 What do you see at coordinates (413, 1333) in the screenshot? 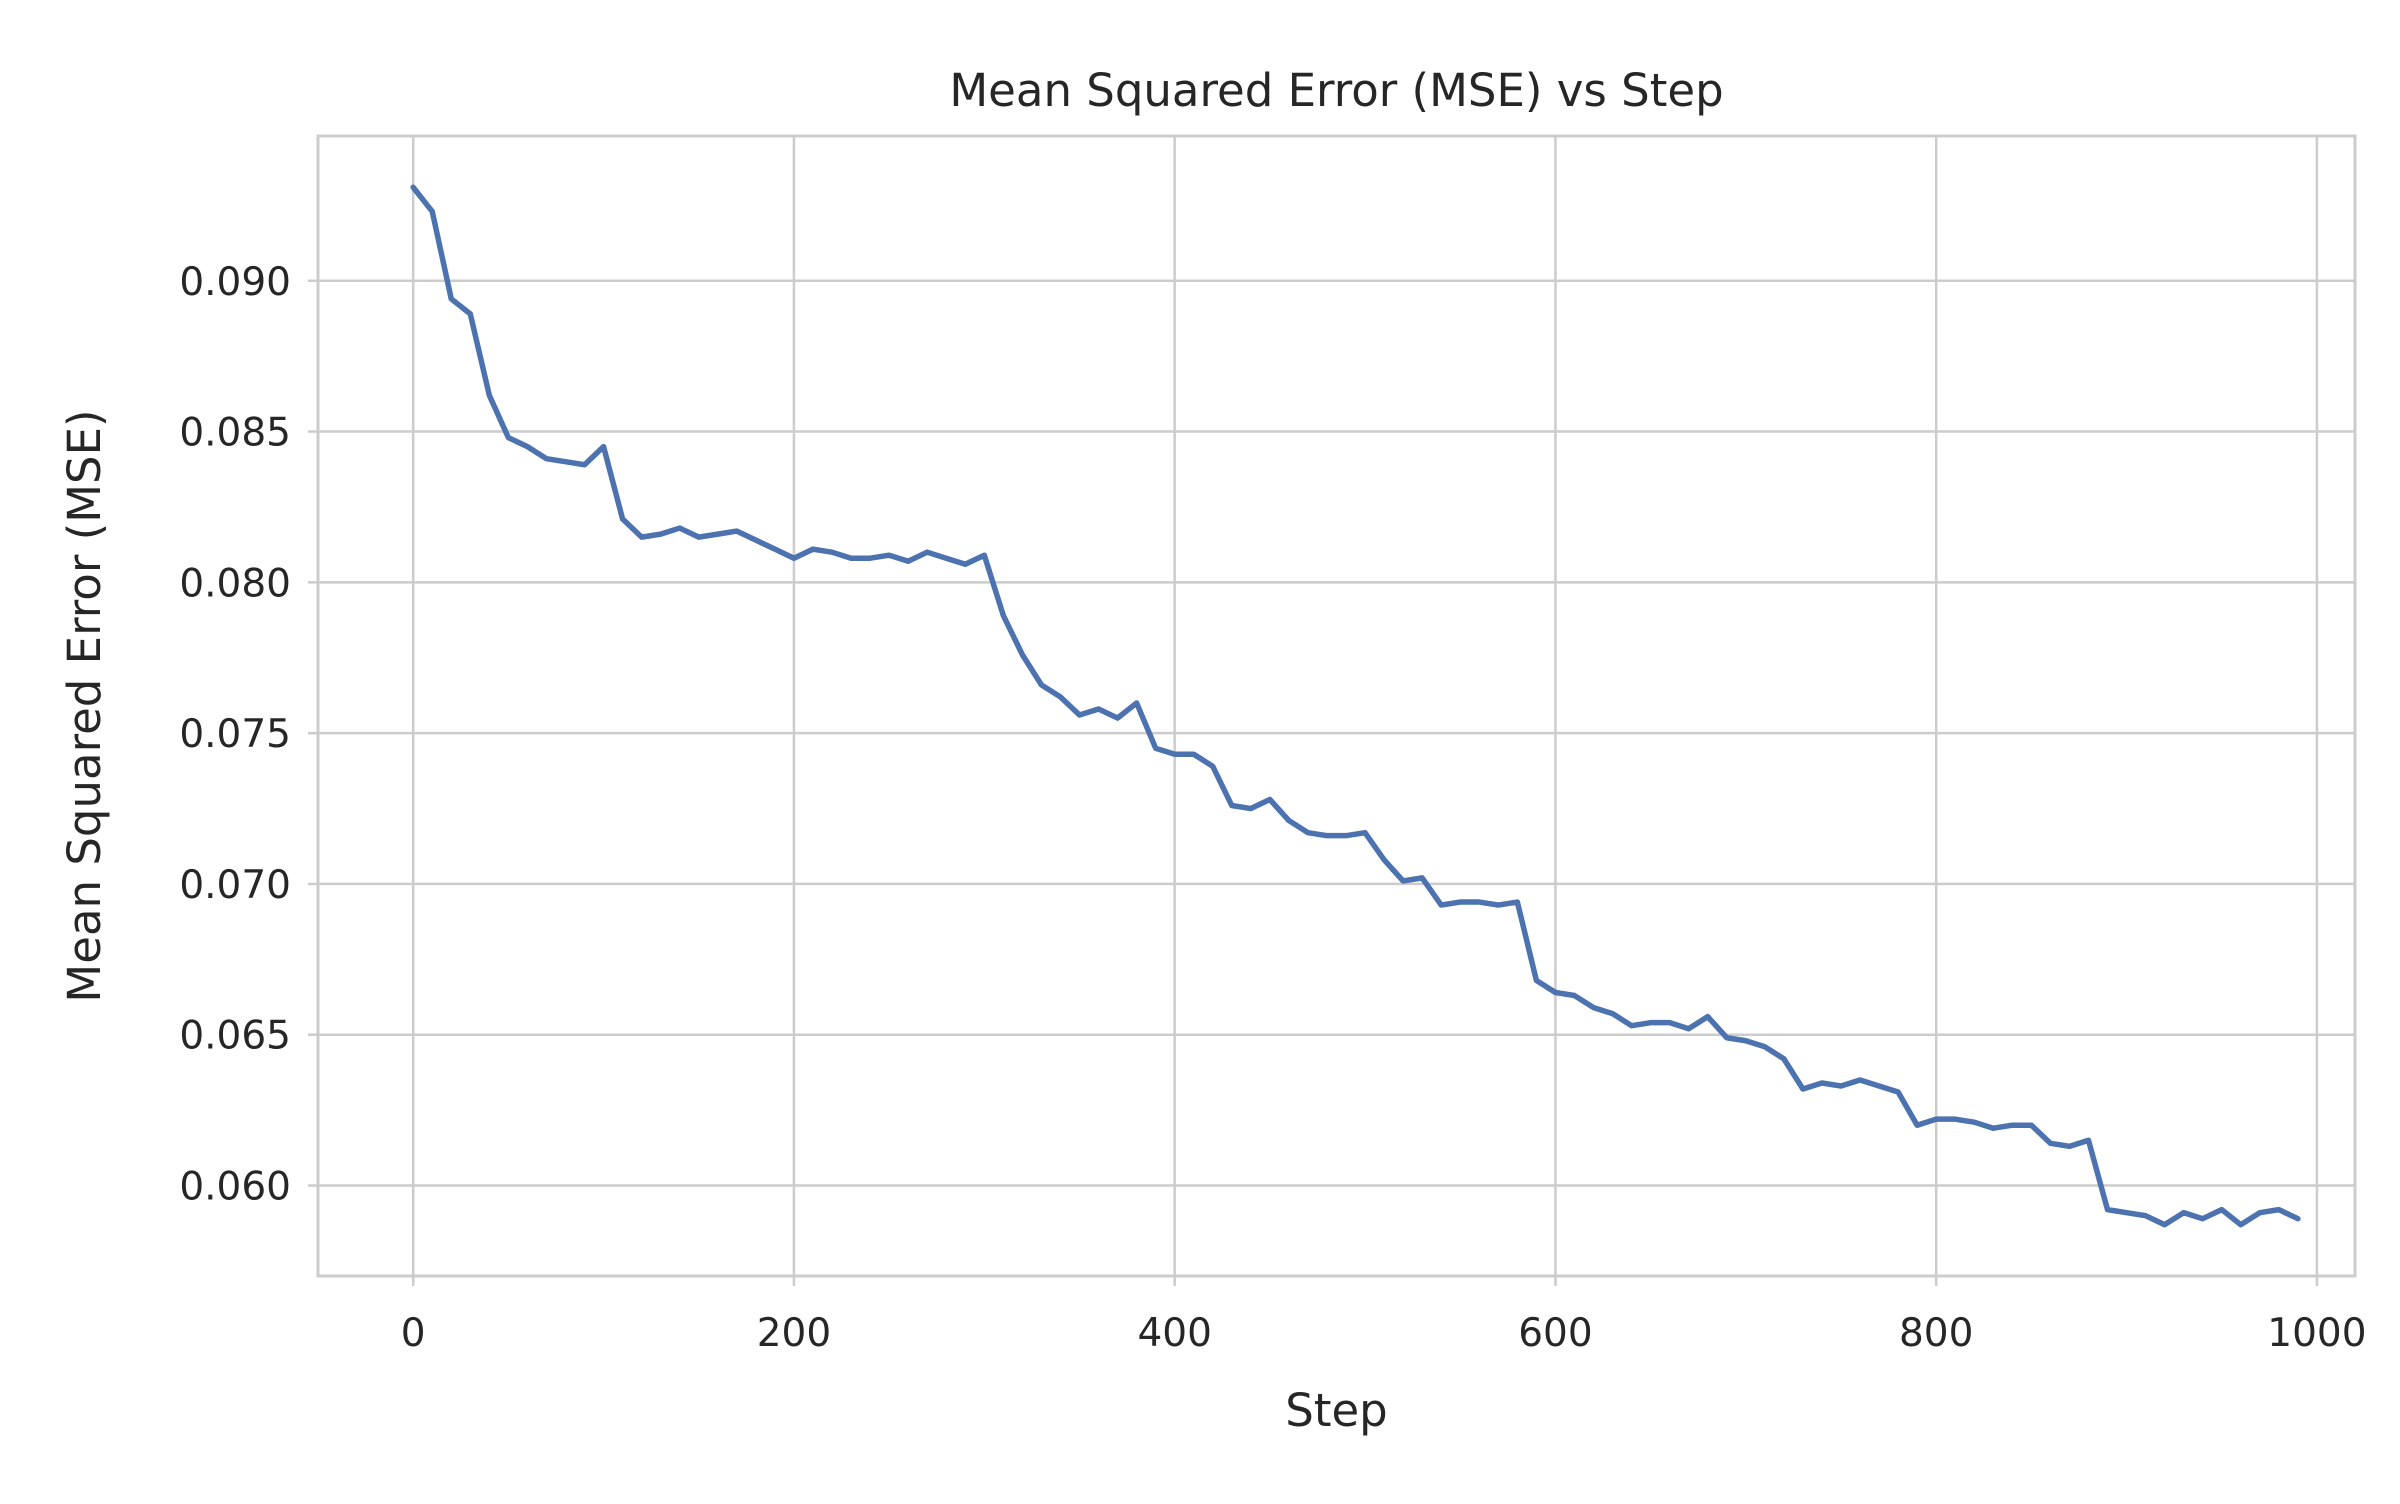
I see `x-tick-label: 0` at bounding box center [413, 1333].